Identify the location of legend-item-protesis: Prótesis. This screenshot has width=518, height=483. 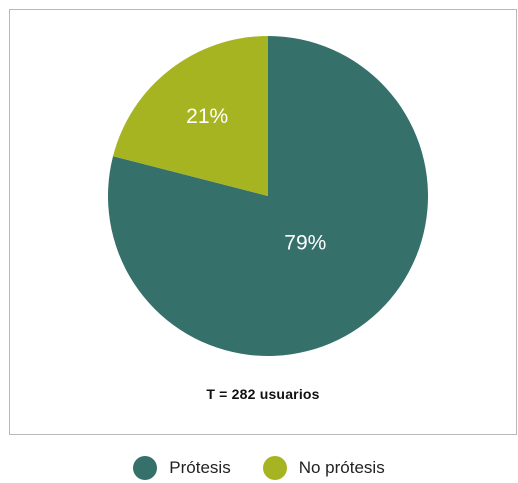
(182, 468).